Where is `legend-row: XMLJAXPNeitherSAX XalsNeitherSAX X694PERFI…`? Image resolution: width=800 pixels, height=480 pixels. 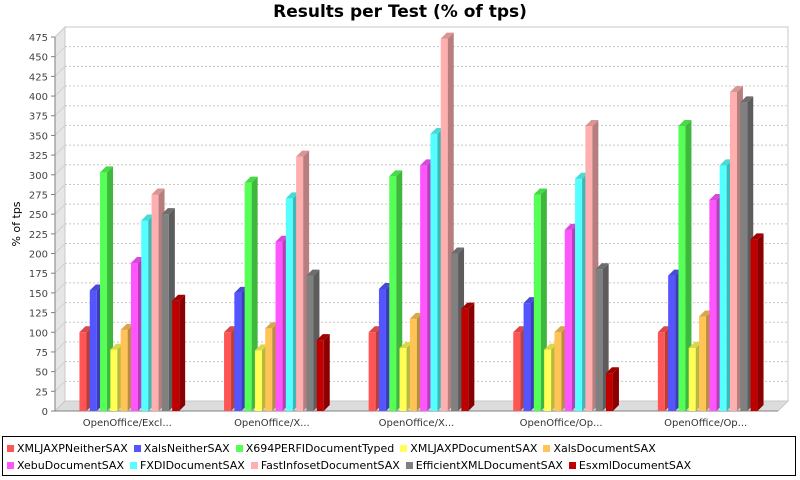
legend-row: XMLJAXPNeitherSAX XalsNeitherSAX X694PERFI… is located at coordinates (399, 448).